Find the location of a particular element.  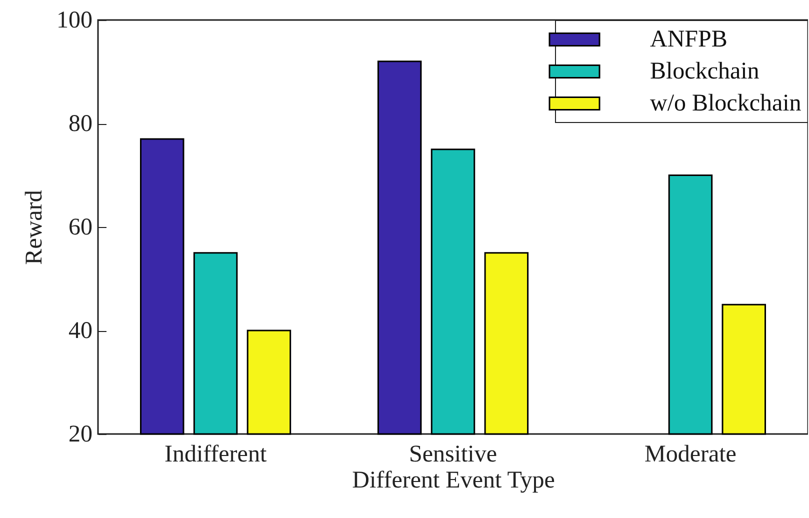

y-tick-label: 60 is located at coordinates (80, 227).